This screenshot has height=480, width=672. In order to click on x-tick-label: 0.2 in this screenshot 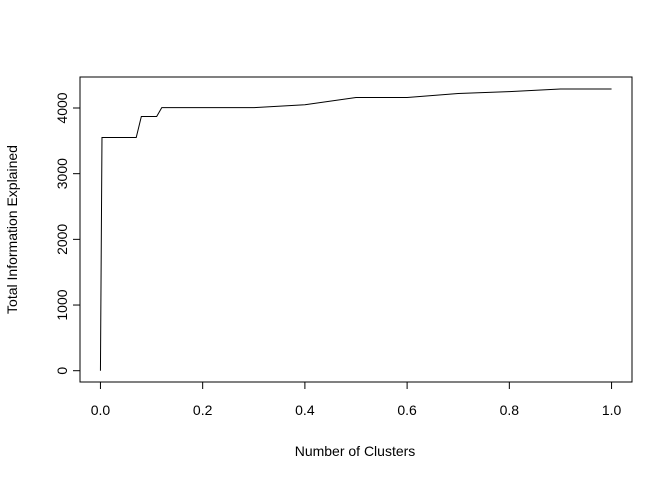, I will do `click(203, 410)`.